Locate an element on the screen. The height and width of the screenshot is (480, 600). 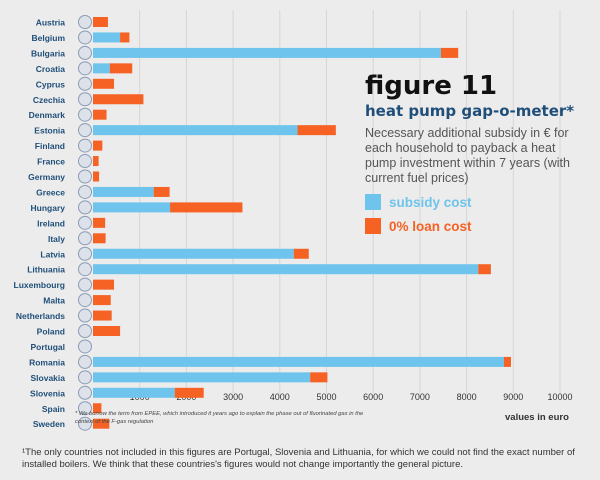
flag-icon-latvia is located at coordinates (85, 253).